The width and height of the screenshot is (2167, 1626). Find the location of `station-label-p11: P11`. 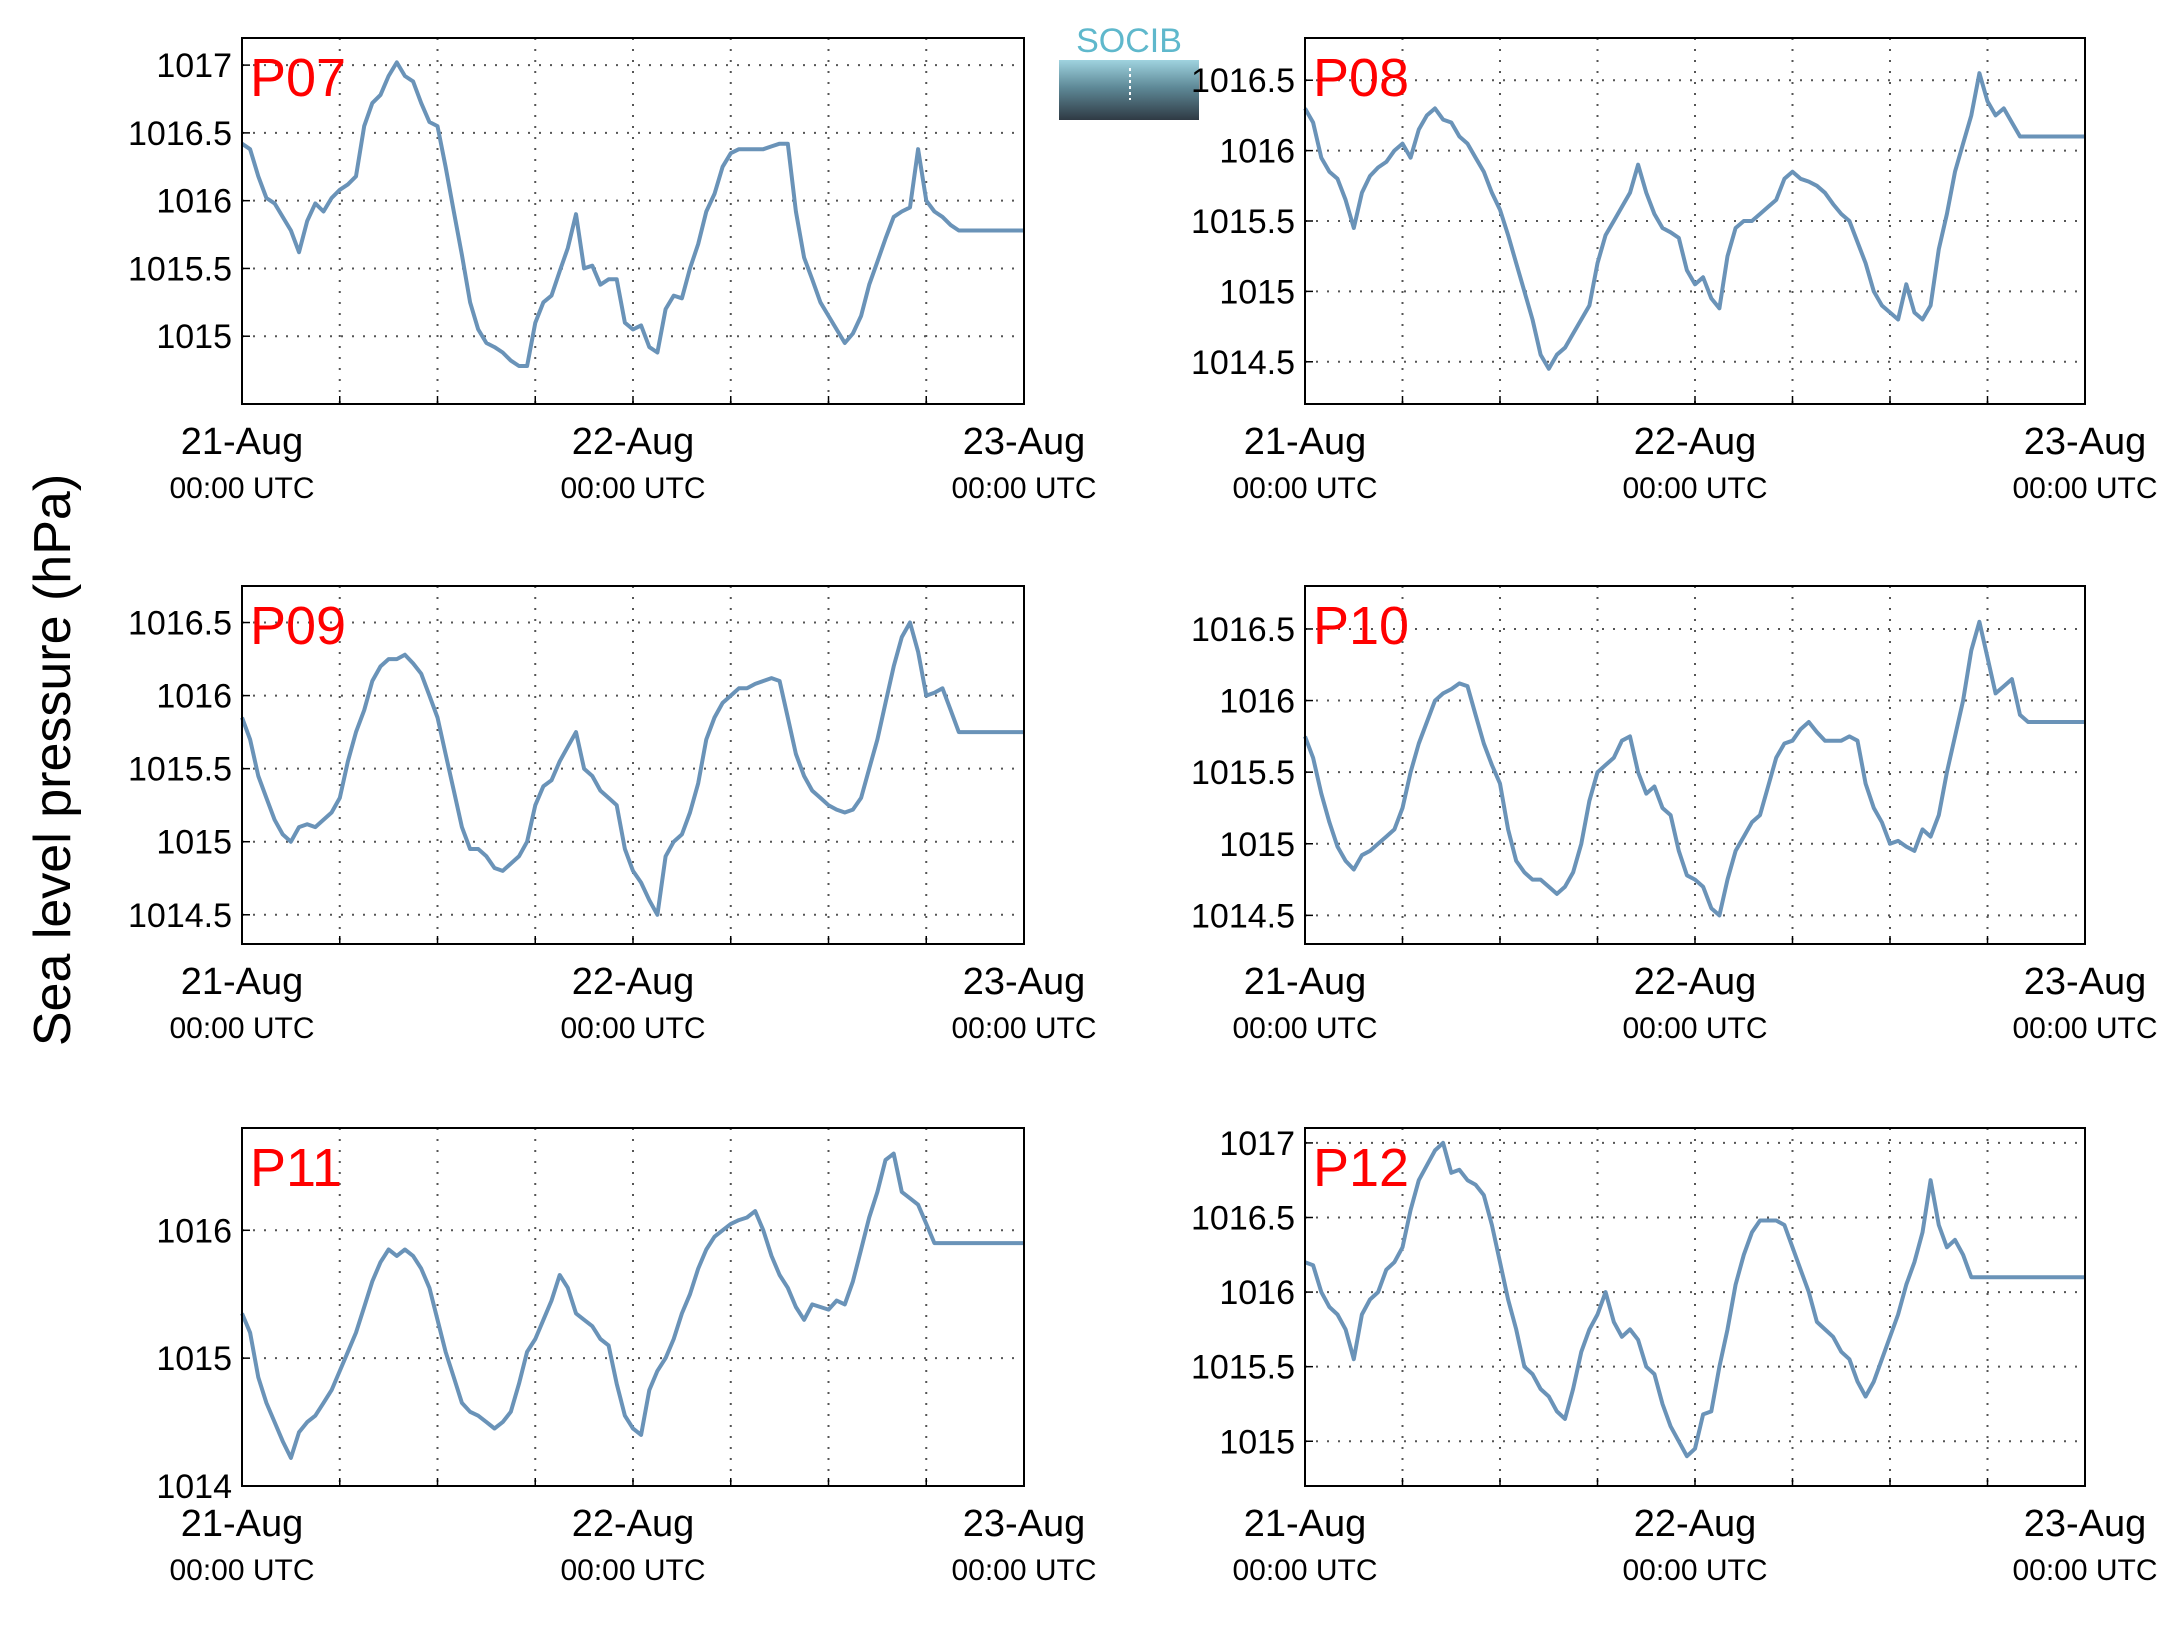

station-label-p11: P11 is located at coordinates (296, 1168).